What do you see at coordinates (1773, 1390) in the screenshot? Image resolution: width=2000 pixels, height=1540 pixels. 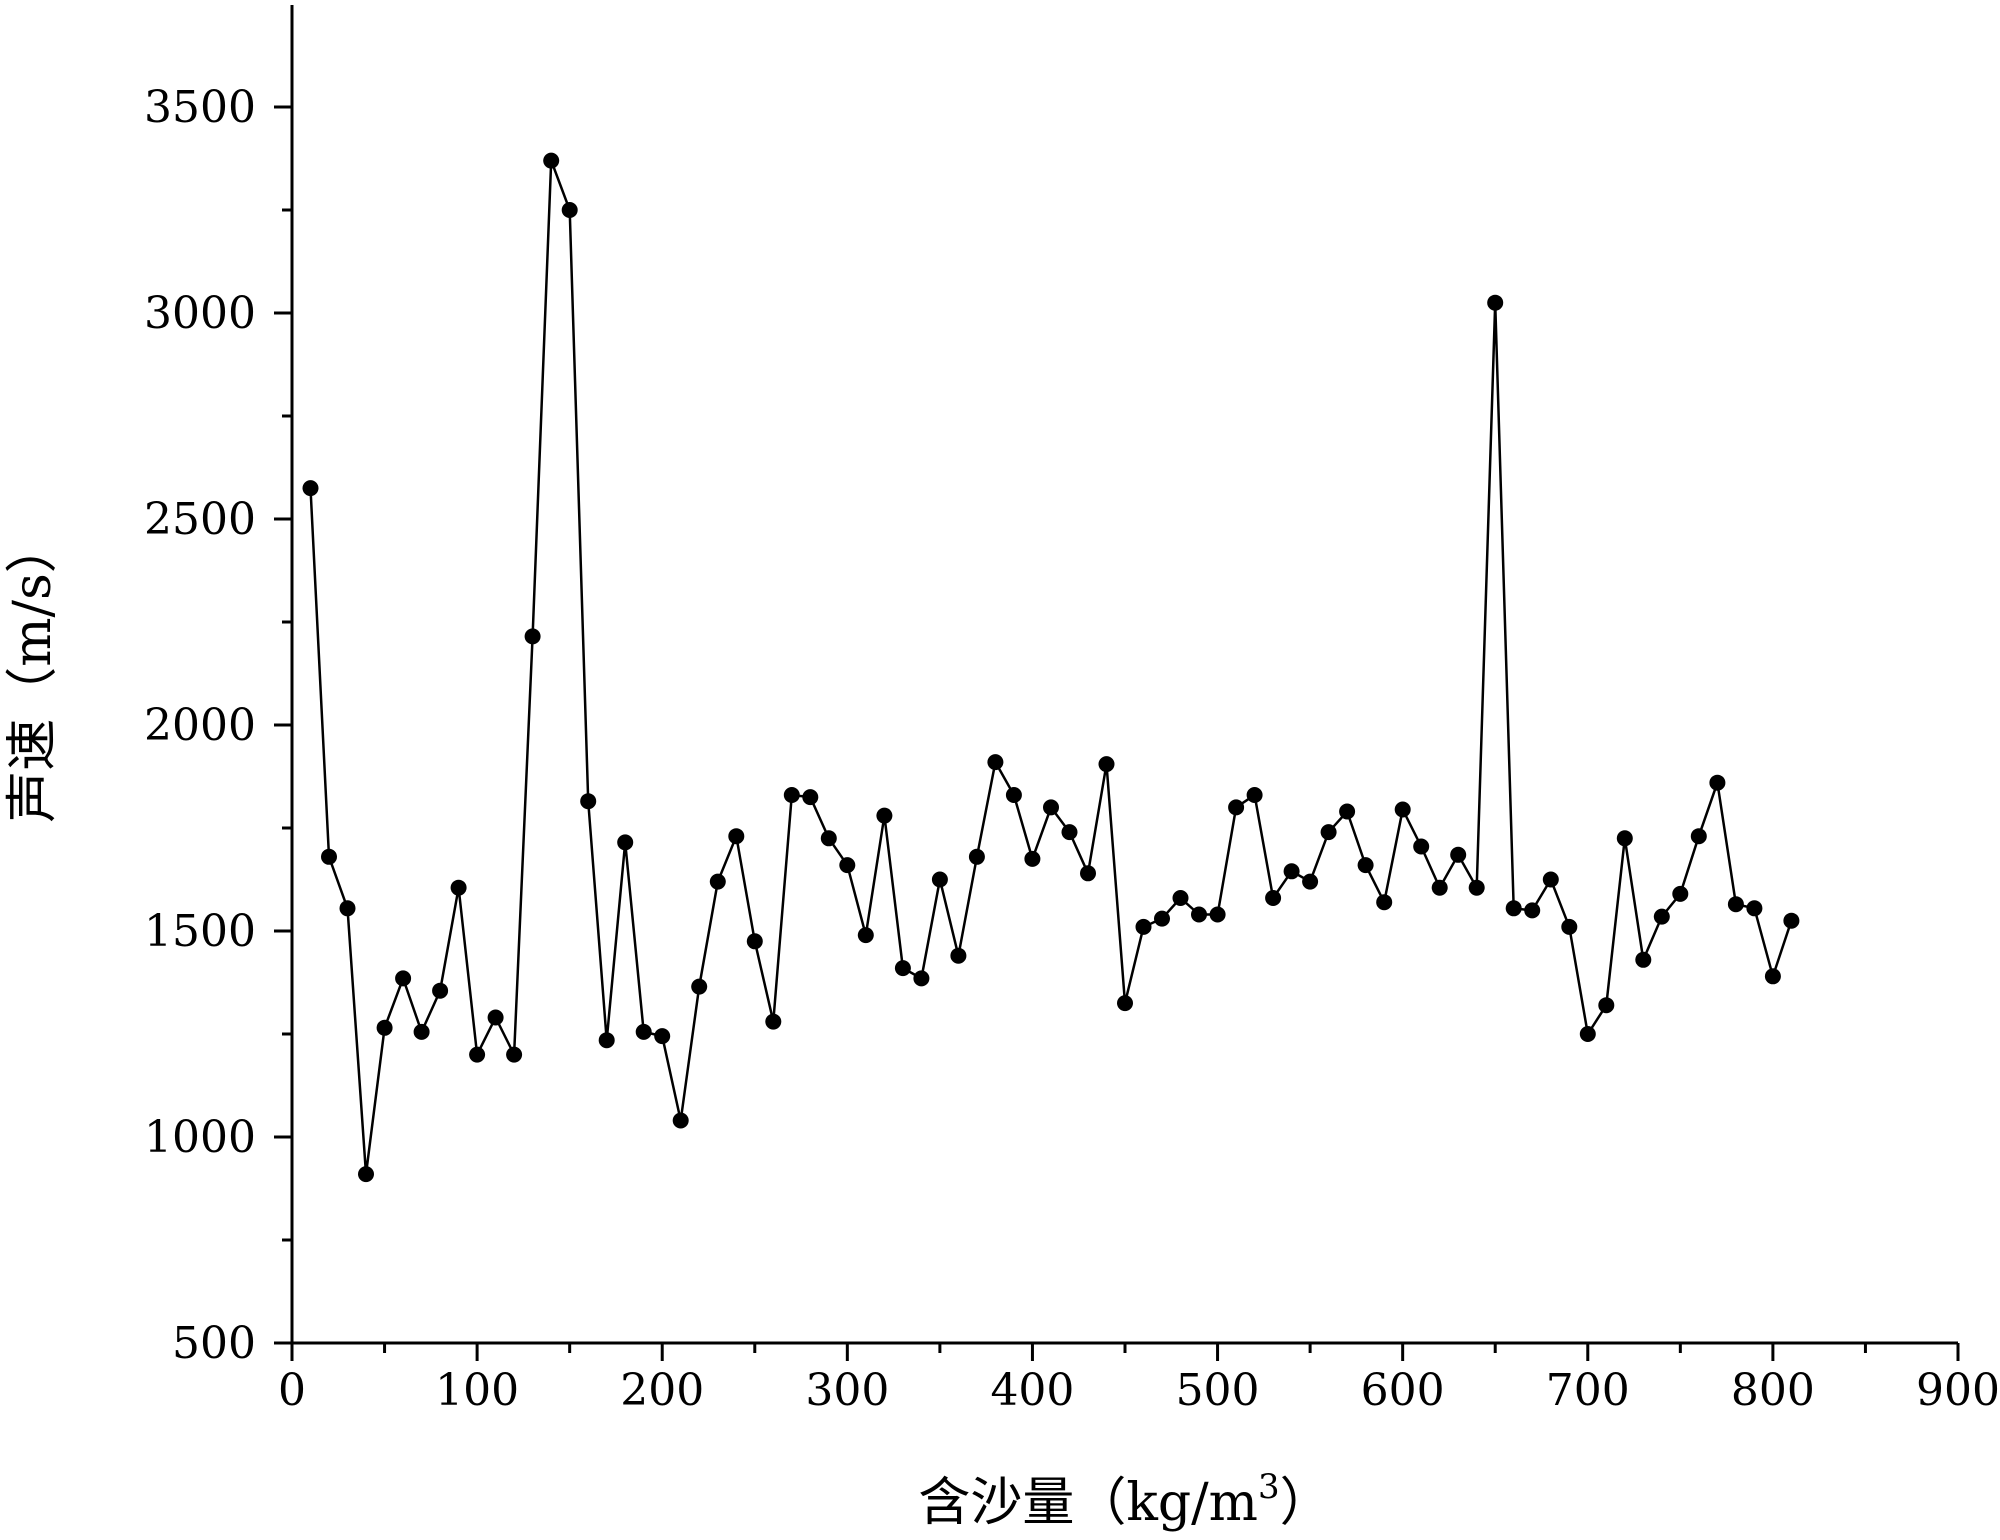 I see `x-tick-label: 800` at bounding box center [1773, 1390].